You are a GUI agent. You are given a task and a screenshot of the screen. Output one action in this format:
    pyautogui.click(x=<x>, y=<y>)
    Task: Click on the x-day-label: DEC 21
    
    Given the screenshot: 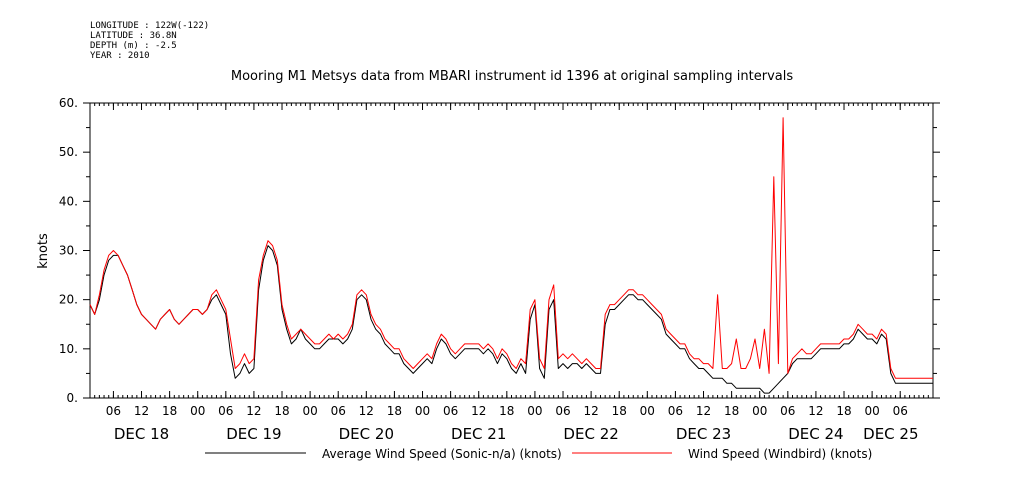 What is the action you would take?
    pyautogui.click(x=478, y=434)
    